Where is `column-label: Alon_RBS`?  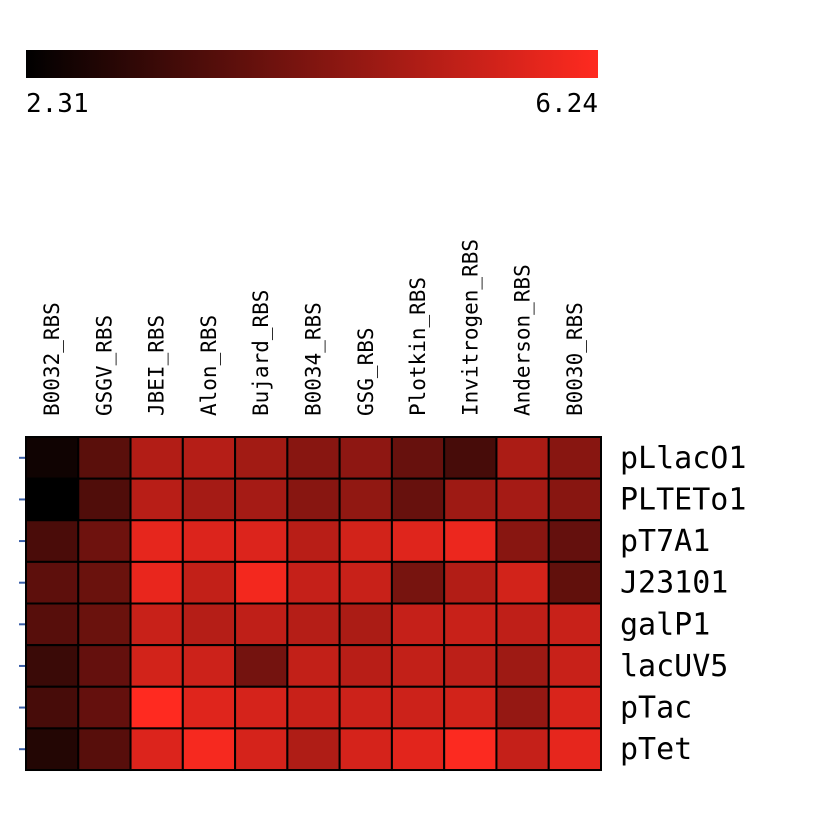
column-label: Alon_RBS is located at coordinates (209, 365).